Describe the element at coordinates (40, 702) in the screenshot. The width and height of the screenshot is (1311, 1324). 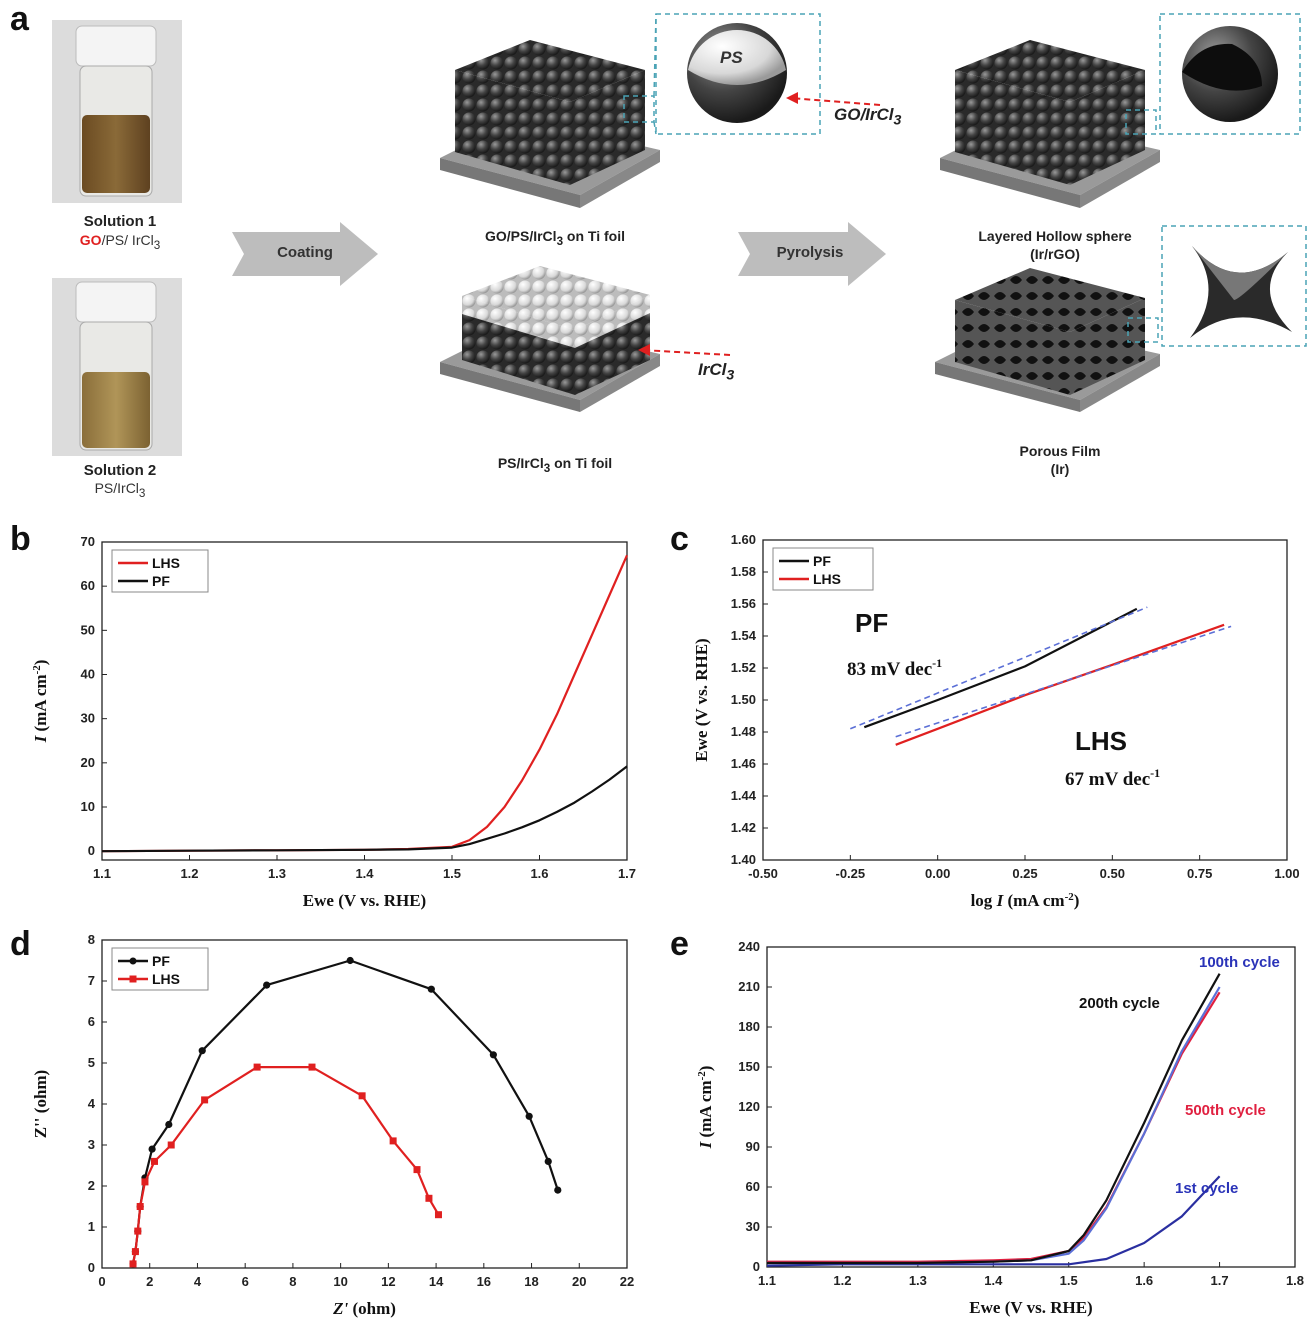
I see `y-axis-label-b: I (mA cm-2)` at that location.